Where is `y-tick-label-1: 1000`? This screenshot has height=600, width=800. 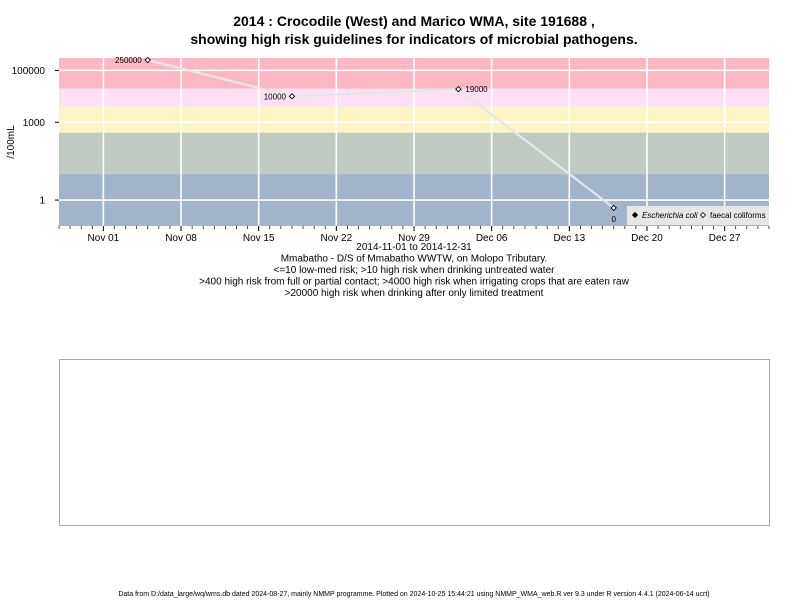
y-tick-label-1: 1000 is located at coordinates (34, 123).